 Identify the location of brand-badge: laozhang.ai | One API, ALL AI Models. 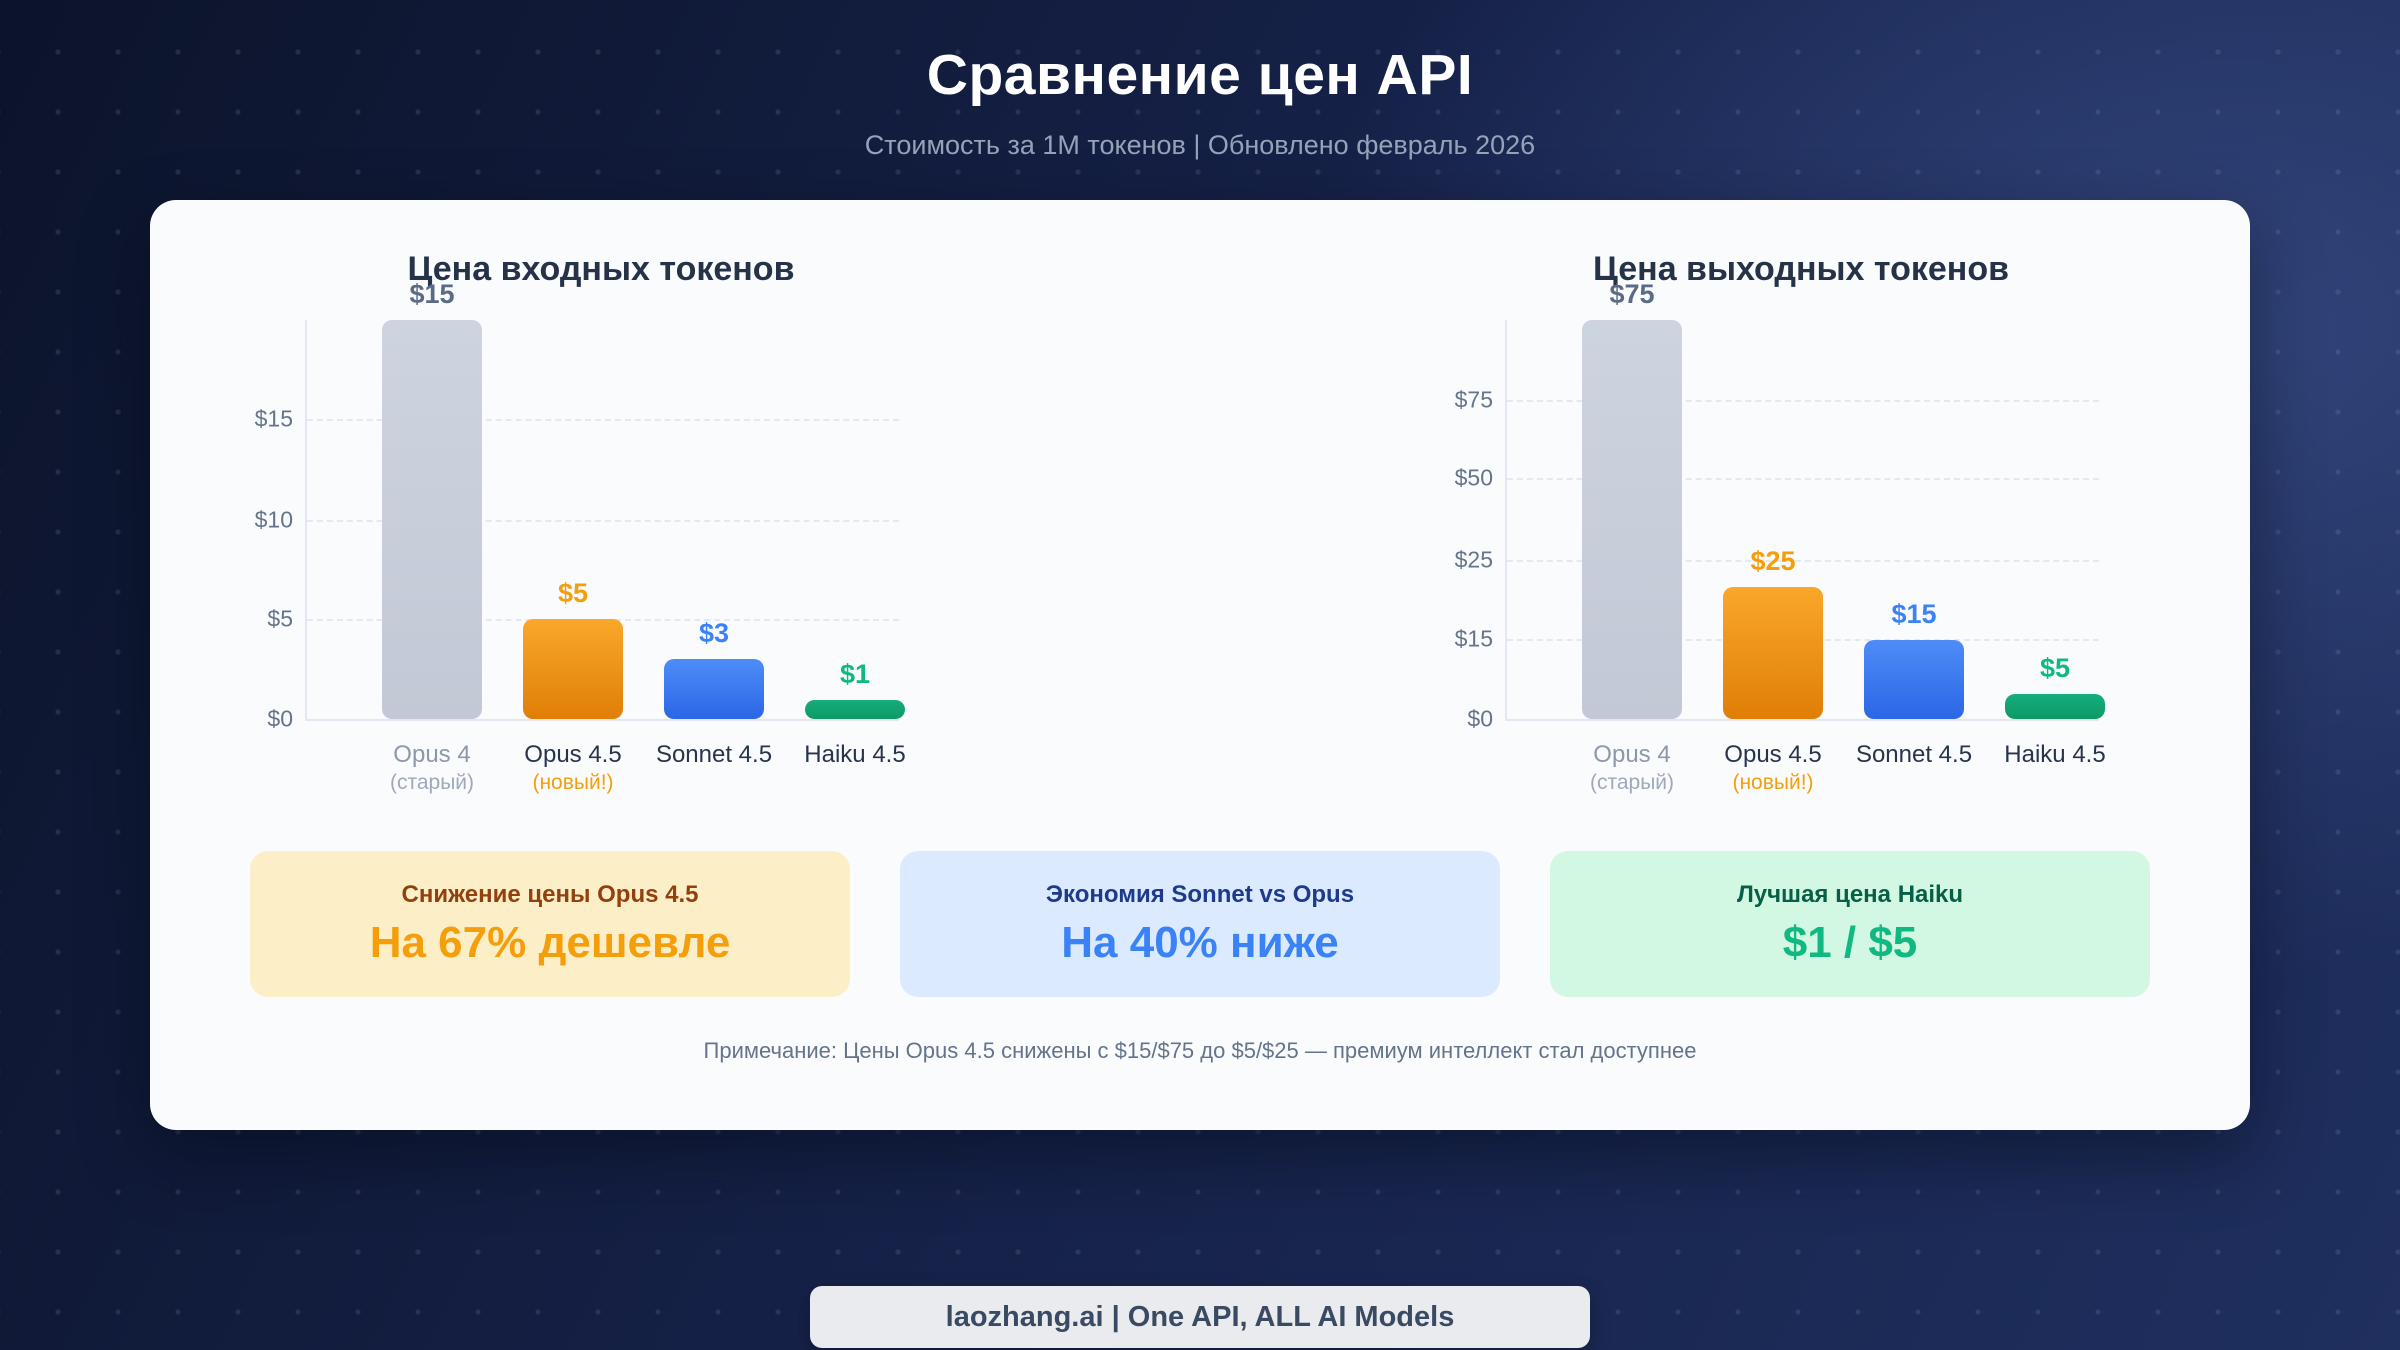
(1200, 1317).